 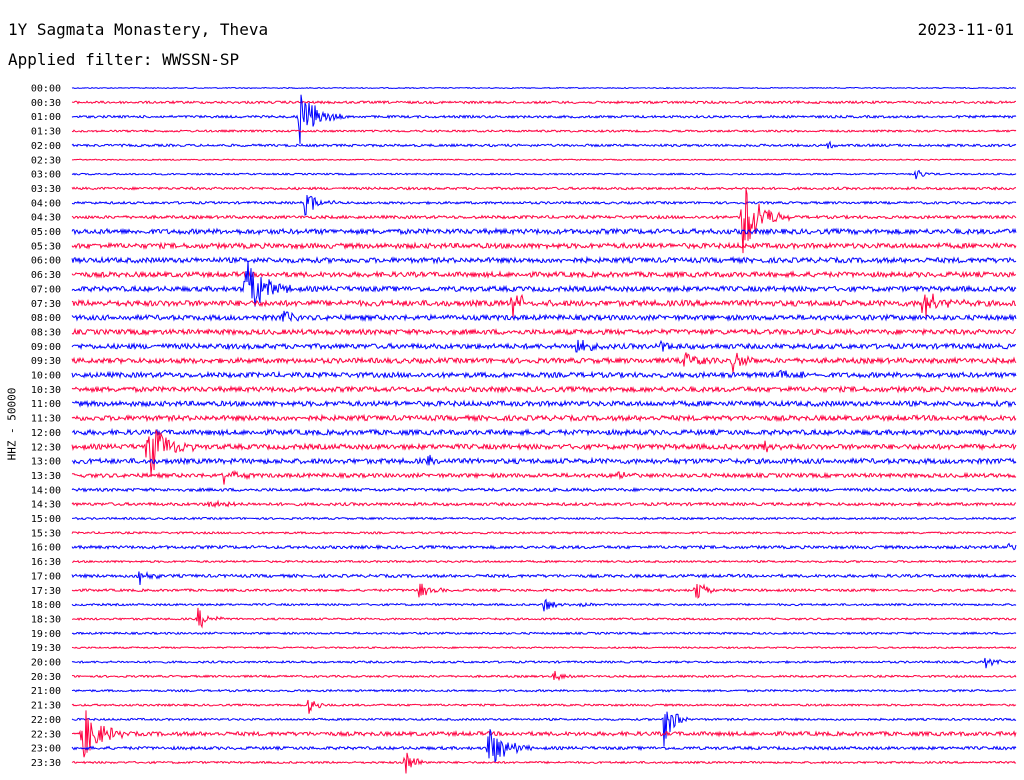 I want to click on row-label-1130: 11:30, so click(x=46, y=419).